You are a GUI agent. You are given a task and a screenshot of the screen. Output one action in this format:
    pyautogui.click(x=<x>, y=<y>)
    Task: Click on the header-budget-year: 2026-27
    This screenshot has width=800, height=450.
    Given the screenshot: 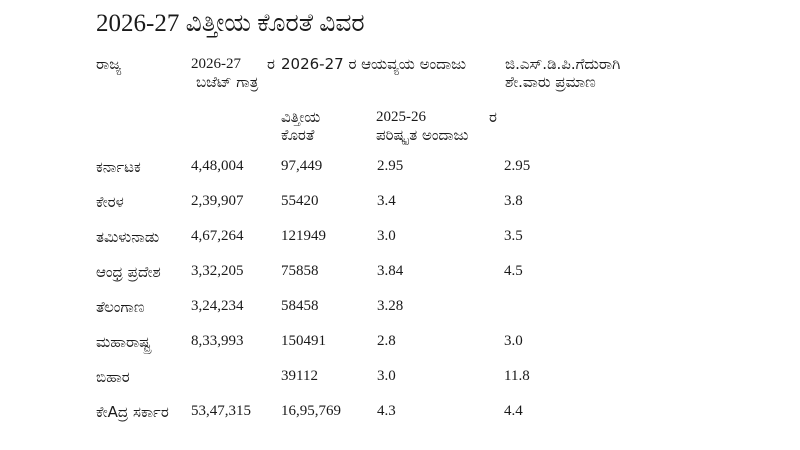 What is the action you would take?
    pyautogui.click(x=216, y=64)
    